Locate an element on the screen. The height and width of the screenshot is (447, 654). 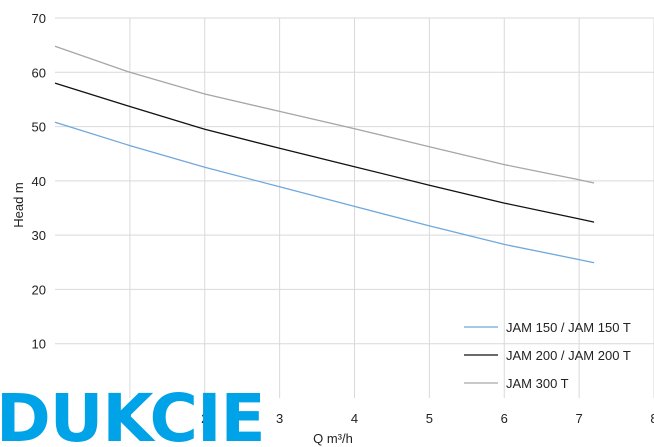
y-tick-label-30: 30 is located at coordinates (39, 235).